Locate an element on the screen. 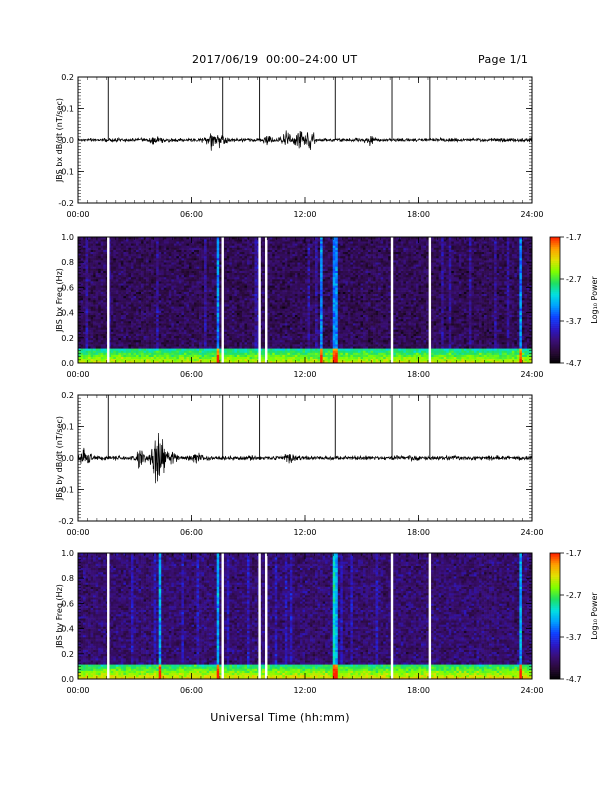 The image size is (612, 792). spectrogram-panel-2: -1.7 -2.7 -3.7 -4.7 Log₁₀ Power is located at coordinates (338, 300).